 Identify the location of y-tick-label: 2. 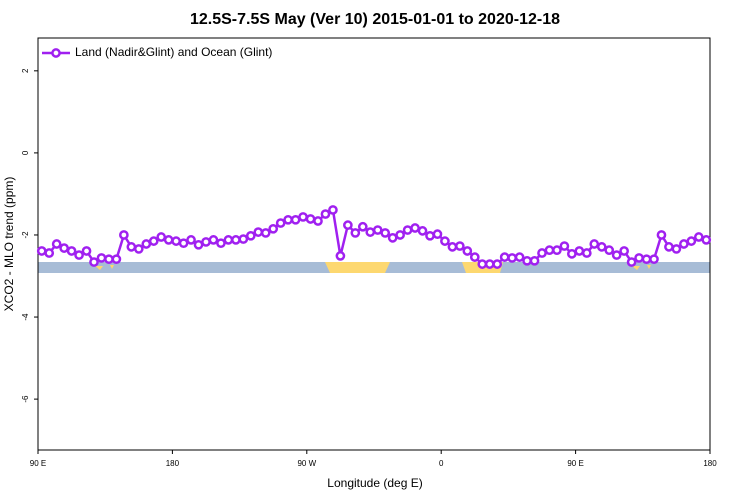
(25, 70).